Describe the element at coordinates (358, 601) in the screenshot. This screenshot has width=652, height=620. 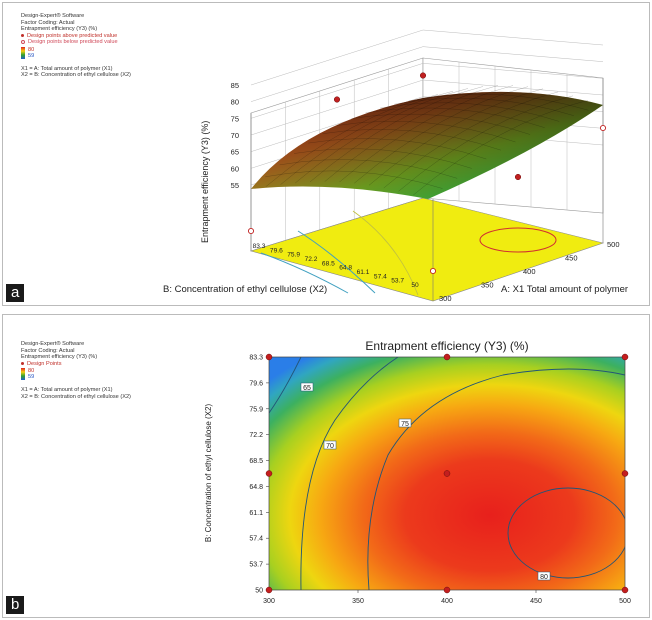
I see `x-tick-label: 350` at that location.